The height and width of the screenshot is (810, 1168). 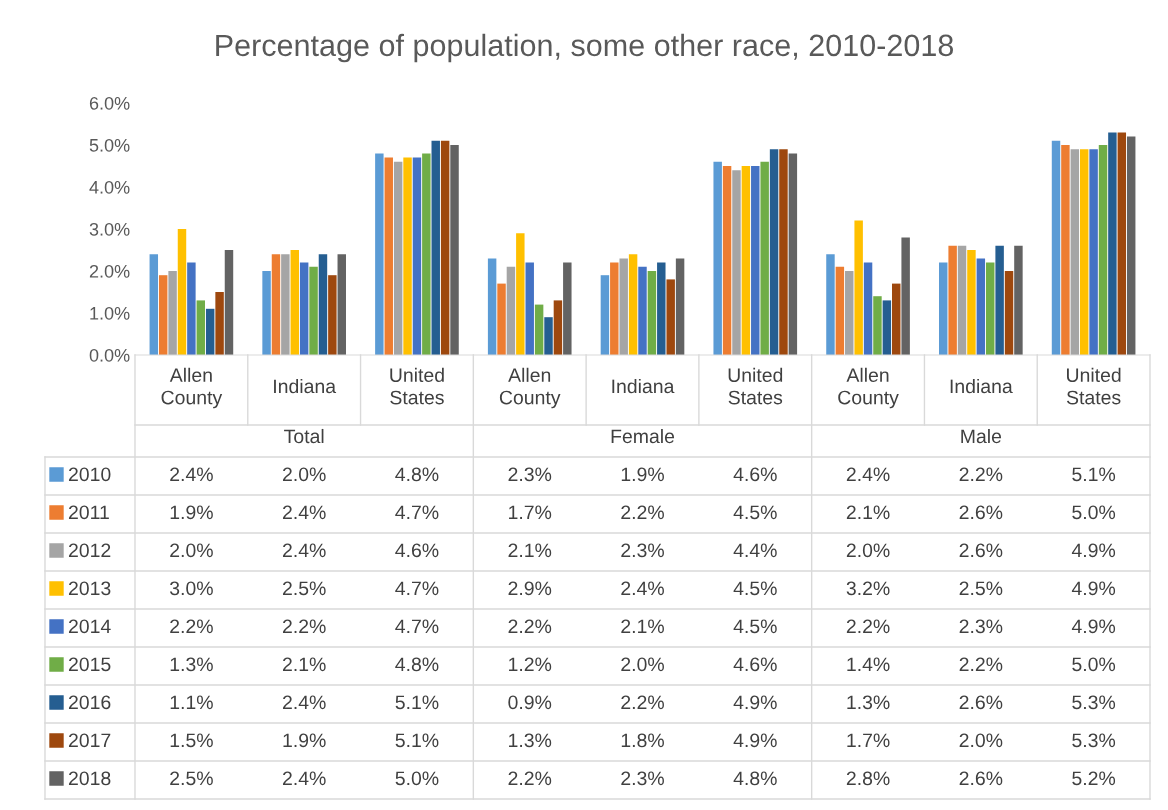 I want to click on x-tick-label: Indiana, so click(x=981, y=386).